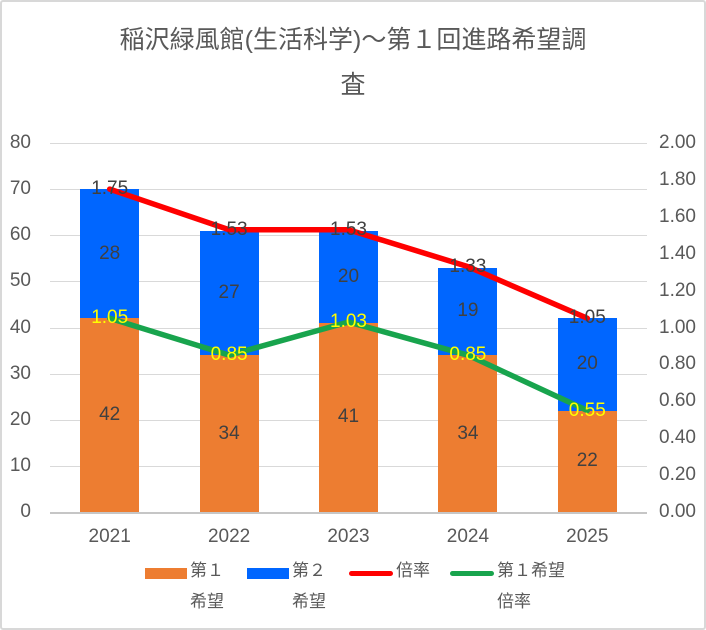 The width and height of the screenshot is (706, 630). I want to click on bar-value-label: 41, so click(348, 417).